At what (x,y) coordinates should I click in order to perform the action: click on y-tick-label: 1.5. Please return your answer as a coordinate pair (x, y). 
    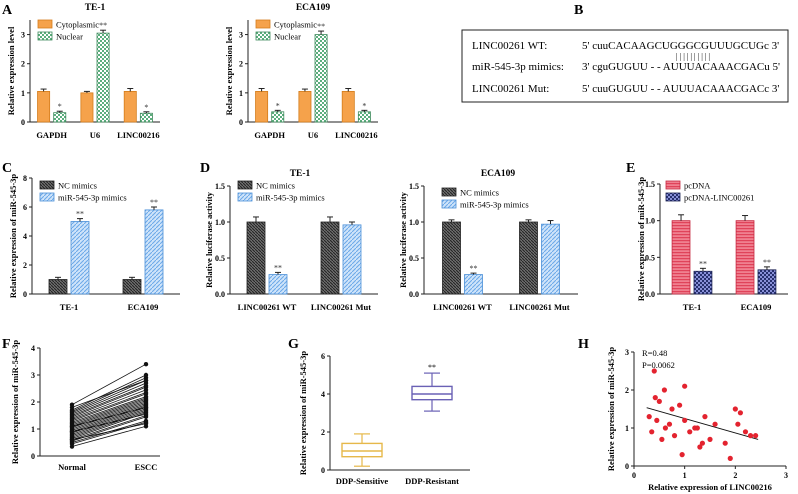
    Looking at the image, I should click on (414, 186).